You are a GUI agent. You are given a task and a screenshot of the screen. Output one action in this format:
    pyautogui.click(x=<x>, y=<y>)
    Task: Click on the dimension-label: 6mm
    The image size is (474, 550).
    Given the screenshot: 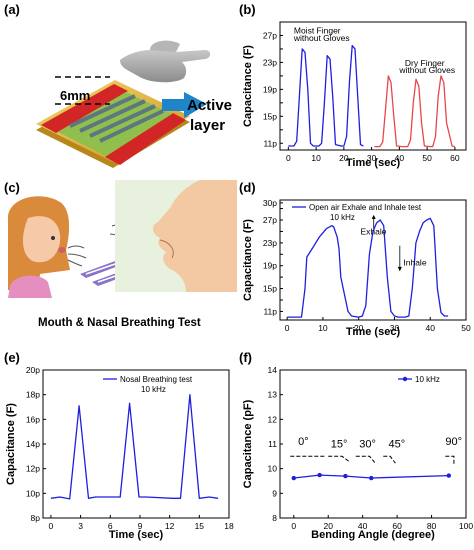 What is the action you would take?
    pyautogui.click(x=75, y=95)
    